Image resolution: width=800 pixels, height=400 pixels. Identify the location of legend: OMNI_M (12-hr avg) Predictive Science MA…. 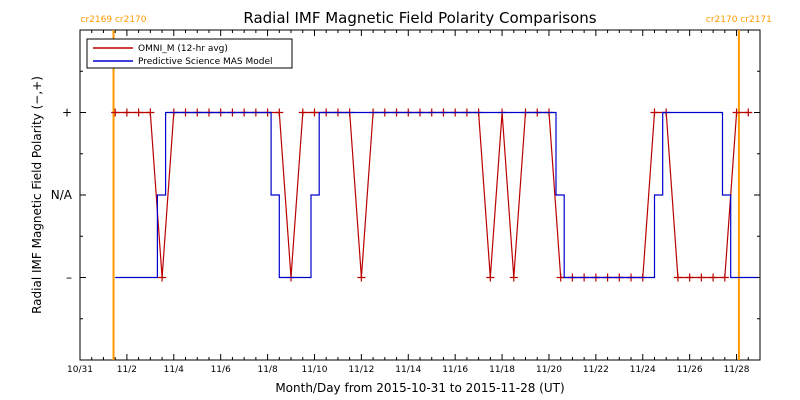
(189, 53).